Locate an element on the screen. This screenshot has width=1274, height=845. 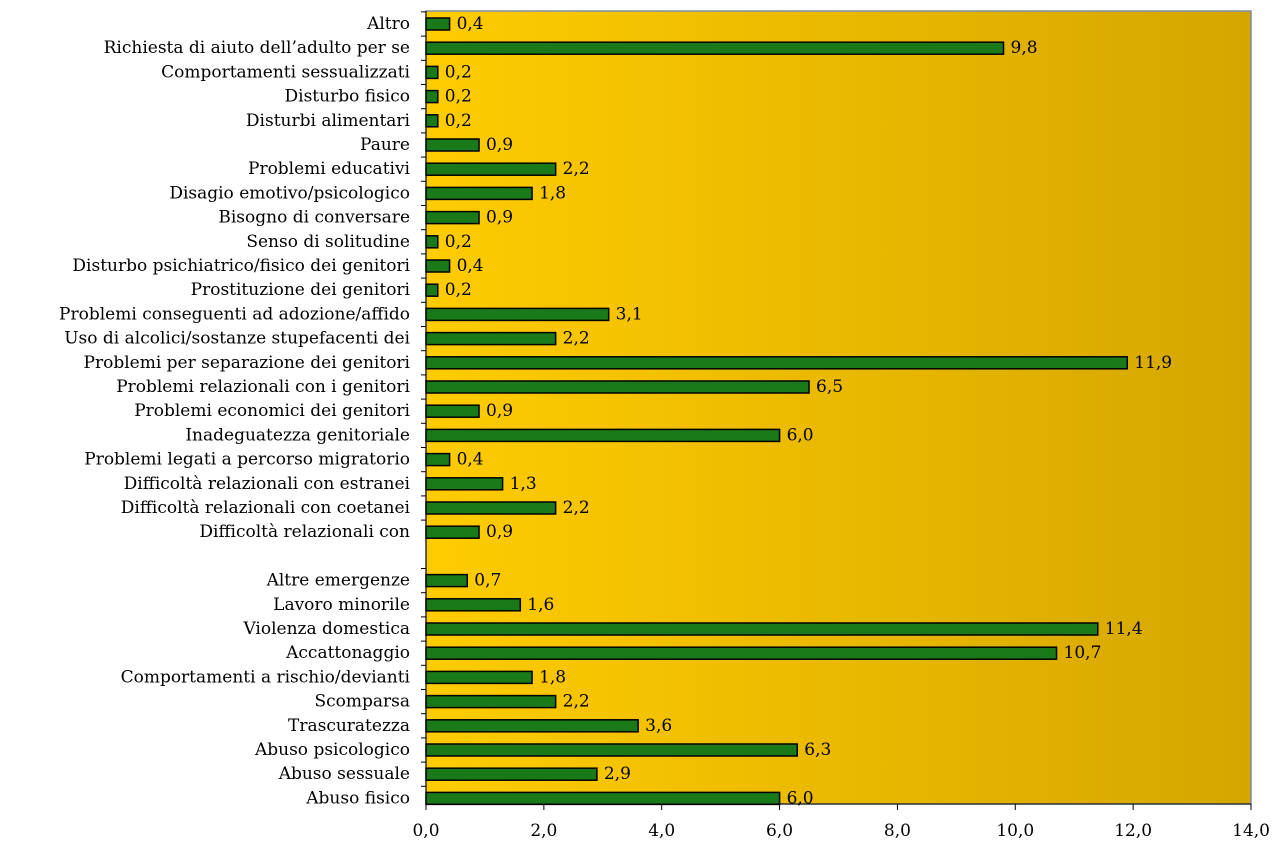
data-label: 2,9 is located at coordinates (617, 774).